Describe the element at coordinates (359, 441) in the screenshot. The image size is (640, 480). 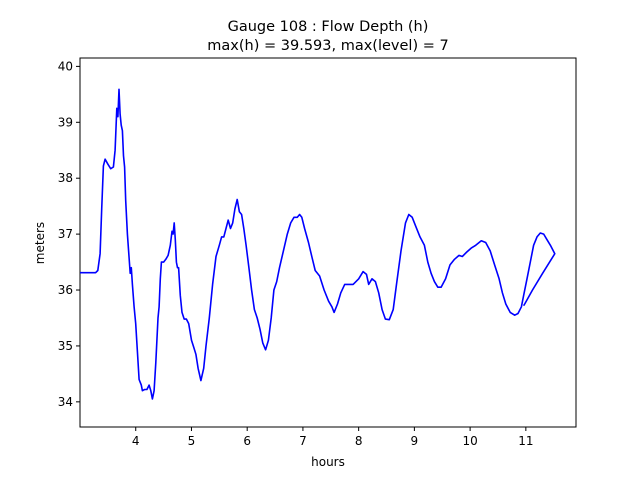
I see `x-tick-label: 8` at that location.